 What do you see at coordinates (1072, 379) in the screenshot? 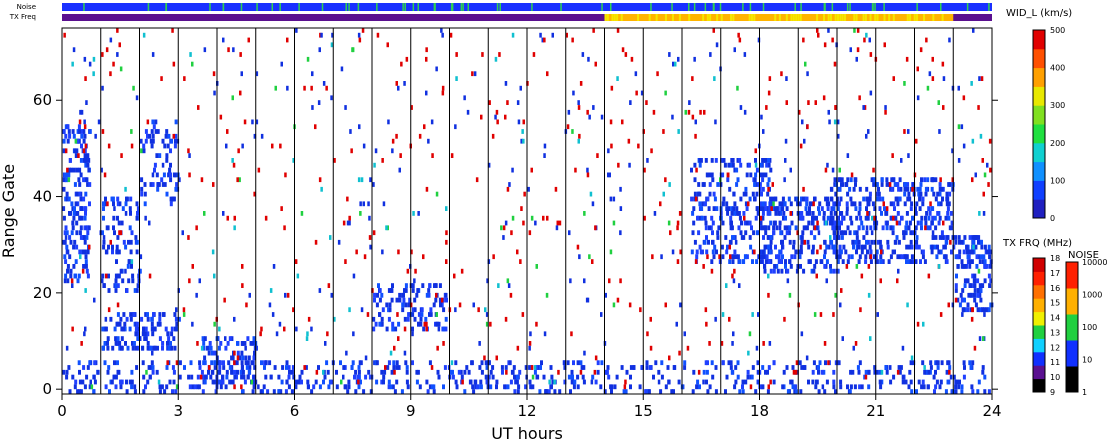
I see `colorbar-swatch` at bounding box center [1072, 379].